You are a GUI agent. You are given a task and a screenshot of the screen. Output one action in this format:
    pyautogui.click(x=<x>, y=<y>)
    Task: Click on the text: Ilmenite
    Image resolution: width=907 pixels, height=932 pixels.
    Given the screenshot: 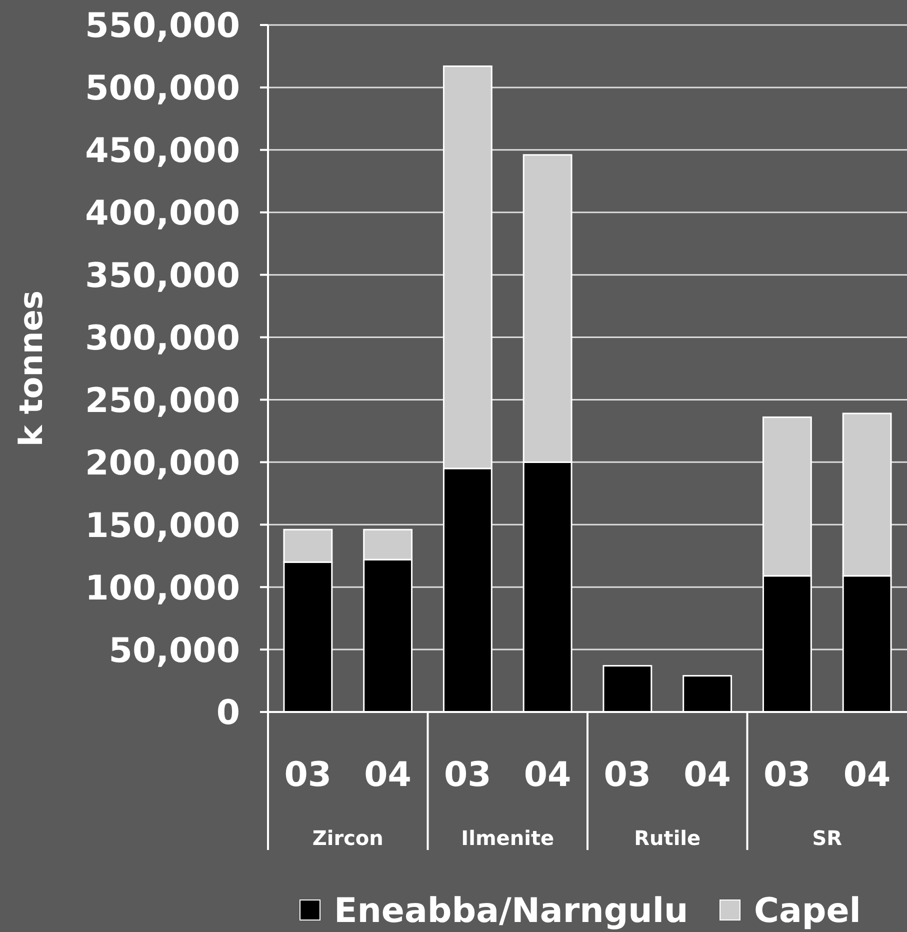 What is the action you would take?
    pyautogui.click(x=507, y=838)
    